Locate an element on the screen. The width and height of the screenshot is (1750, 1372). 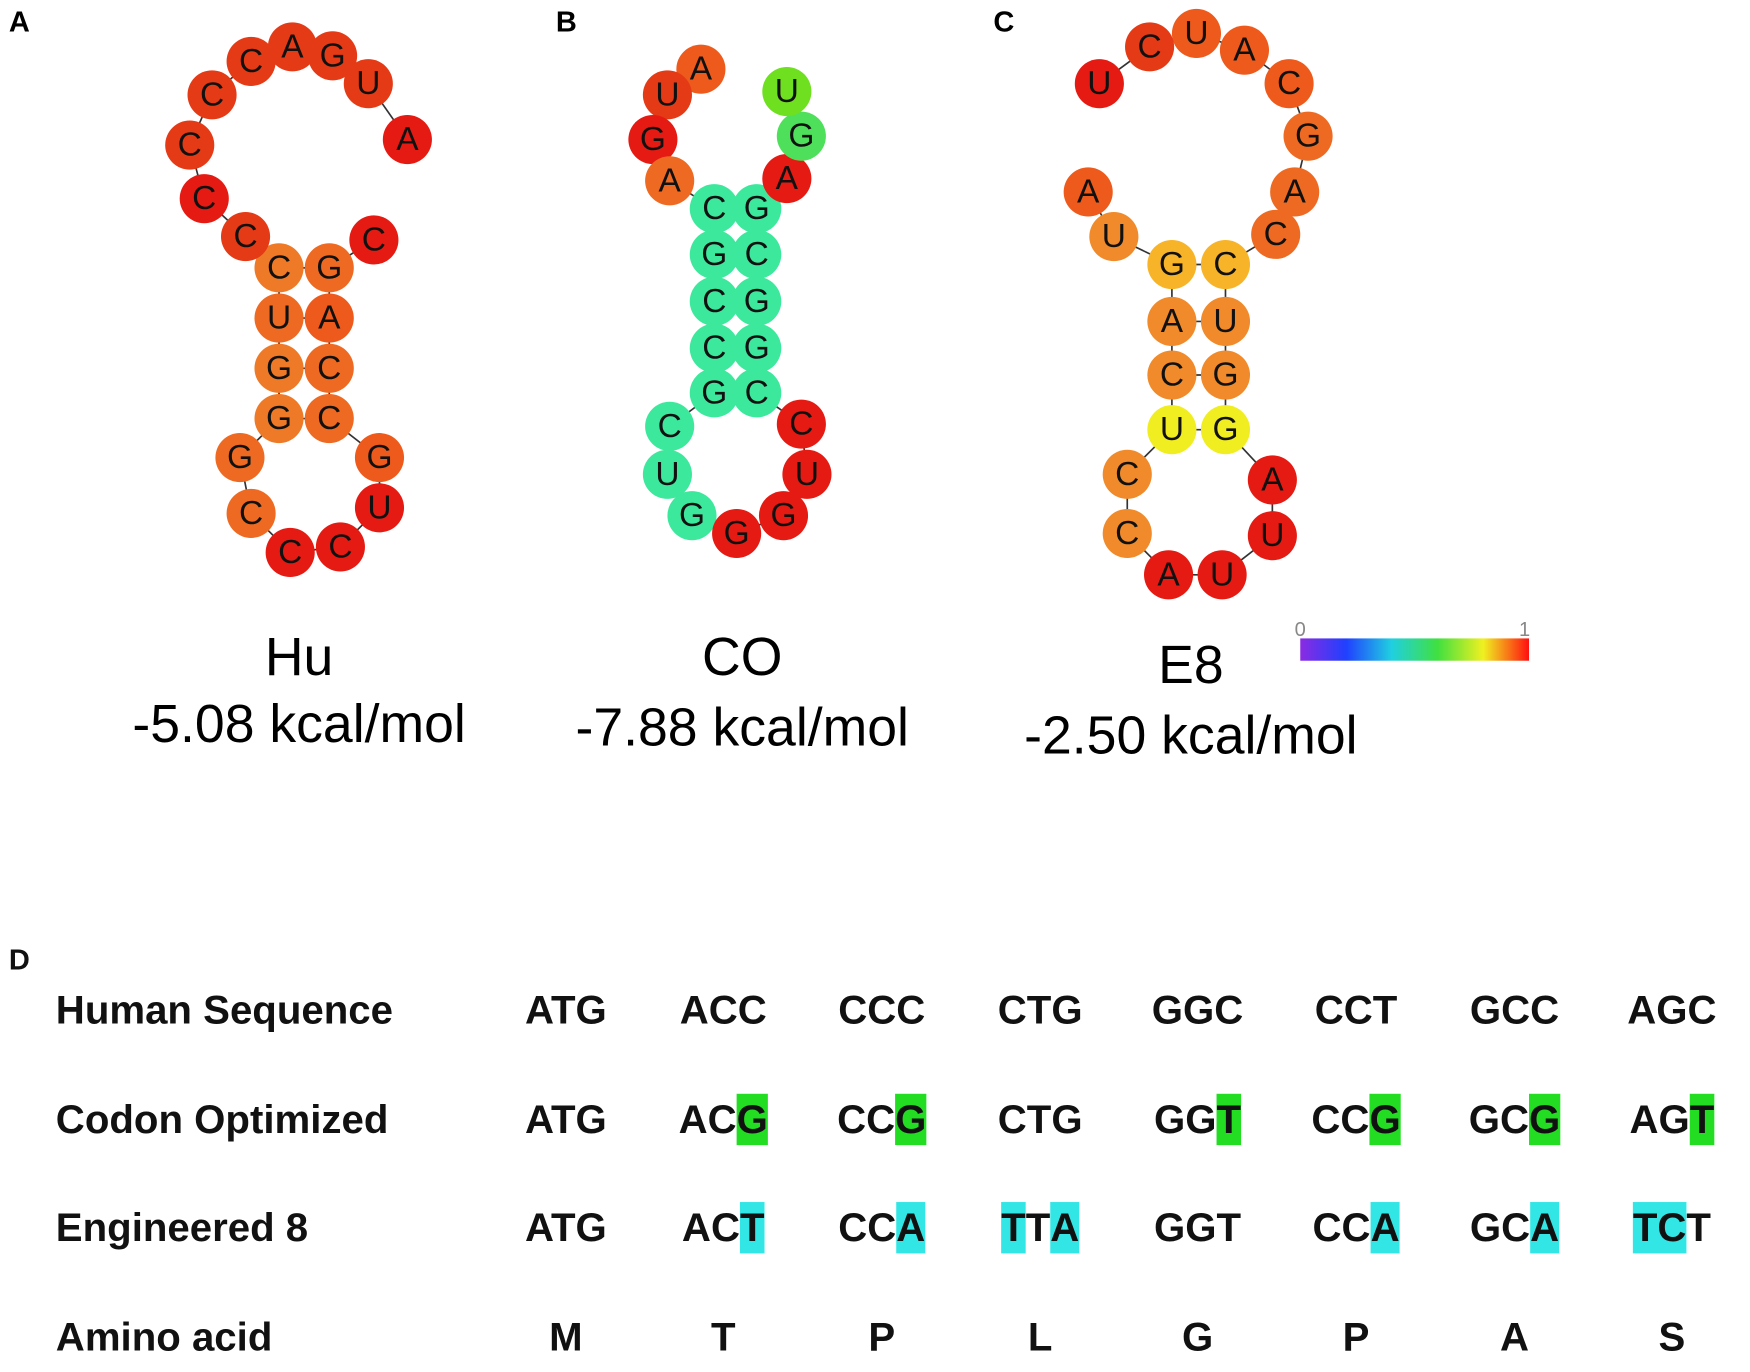
panel-label: C is located at coordinates (1003, 22).